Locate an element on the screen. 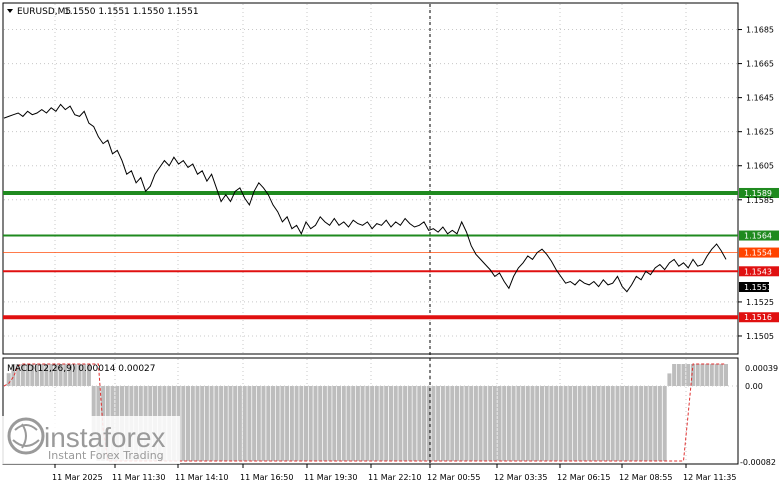  time-tick-label: 11 Mar 2025 is located at coordinates (77, 477).